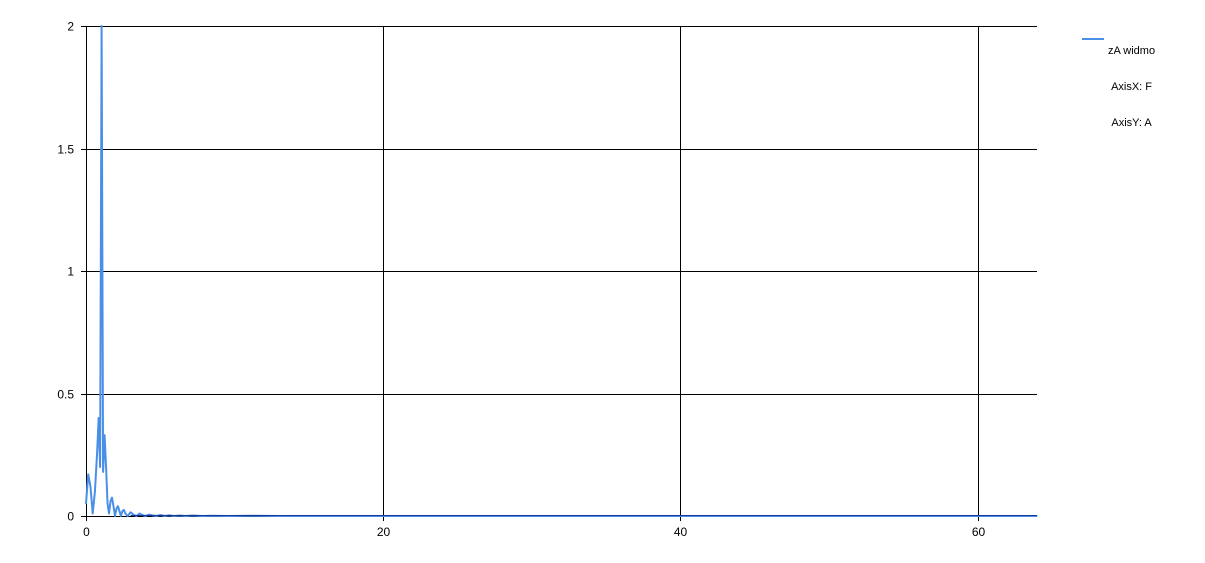  What do you see at coordinates (681, 532) in the screenshot?
I see `x-tick-label: 40` at bounding box center [681, 532].